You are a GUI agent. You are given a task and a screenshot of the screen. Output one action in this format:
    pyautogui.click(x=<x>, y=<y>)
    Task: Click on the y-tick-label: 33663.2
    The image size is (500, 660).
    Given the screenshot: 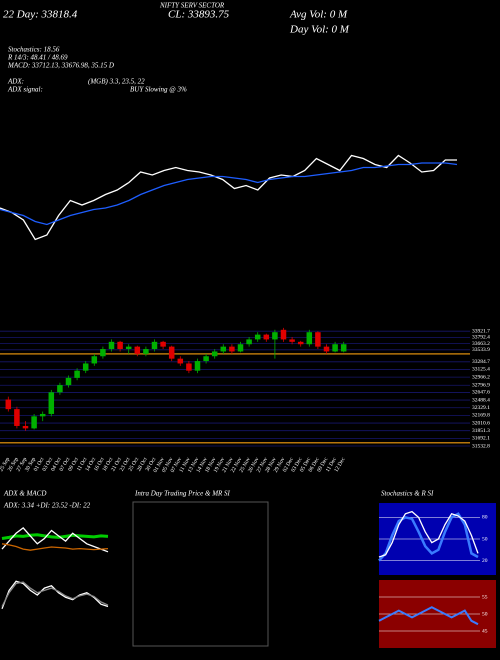 What is the action you would take?
    pyautogui.click(x=481, y=344)
    